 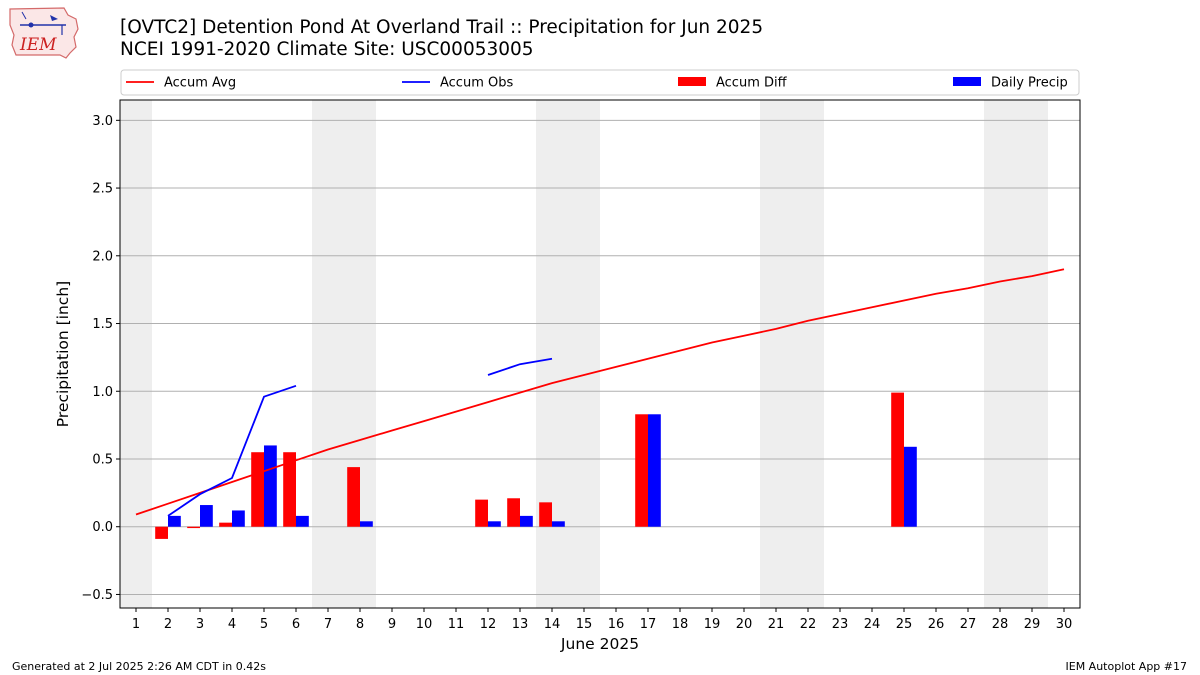 I want to click on x-tick-label: 11, so click(x=456, y=624).